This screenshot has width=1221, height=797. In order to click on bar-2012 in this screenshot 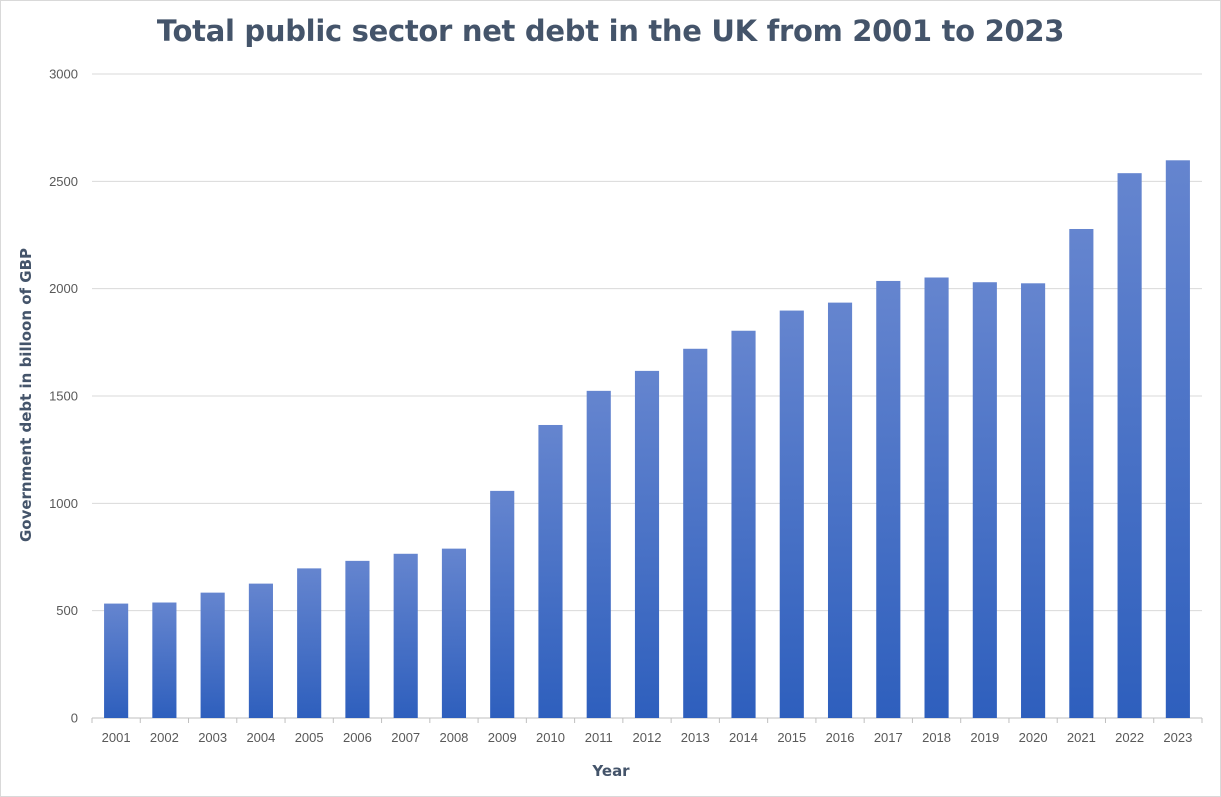, I will do `click(647, 544)`.